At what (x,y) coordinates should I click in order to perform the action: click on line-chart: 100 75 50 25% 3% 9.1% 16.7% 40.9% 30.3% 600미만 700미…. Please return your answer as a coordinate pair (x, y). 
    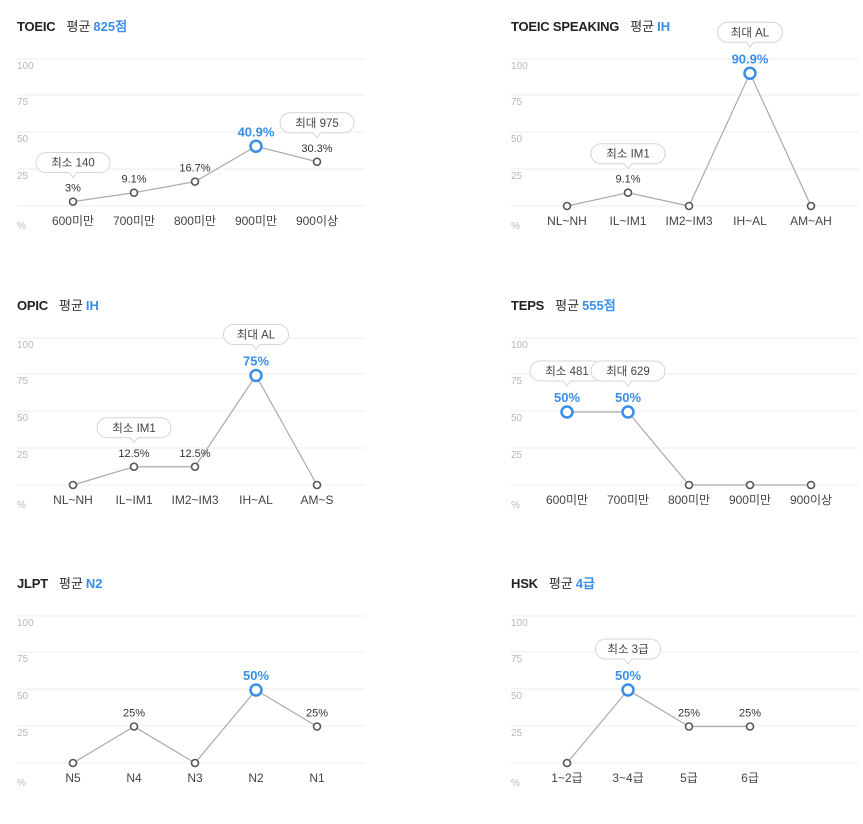
    Looking at the image, I should click on (191, 145).